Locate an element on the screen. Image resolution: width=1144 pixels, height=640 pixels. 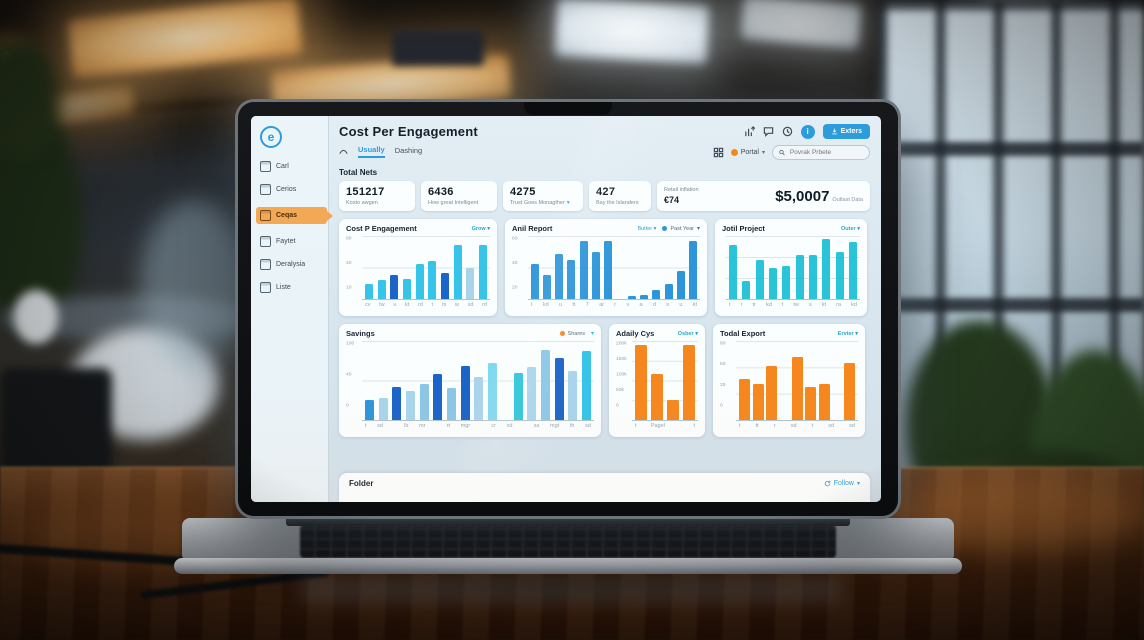
list-icon is located at coordinates (265, 287).